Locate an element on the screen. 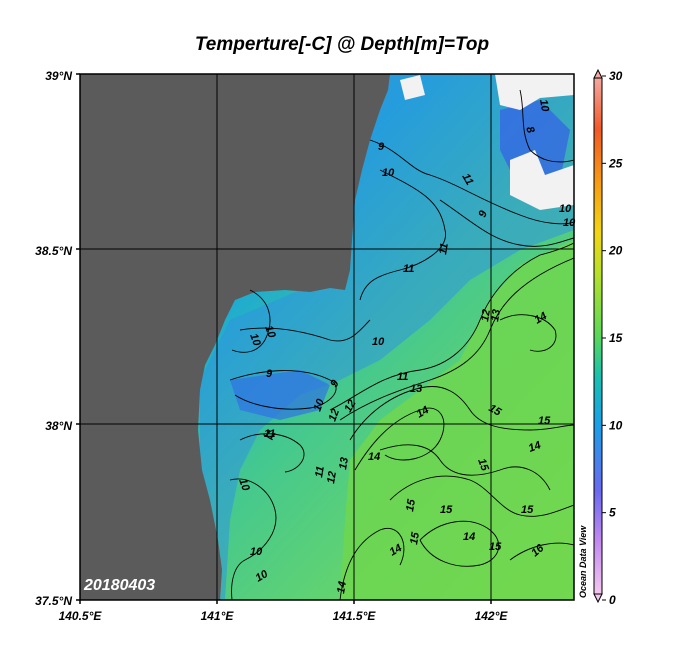  lon-label: 142°E is located at coordinates (492, 616).